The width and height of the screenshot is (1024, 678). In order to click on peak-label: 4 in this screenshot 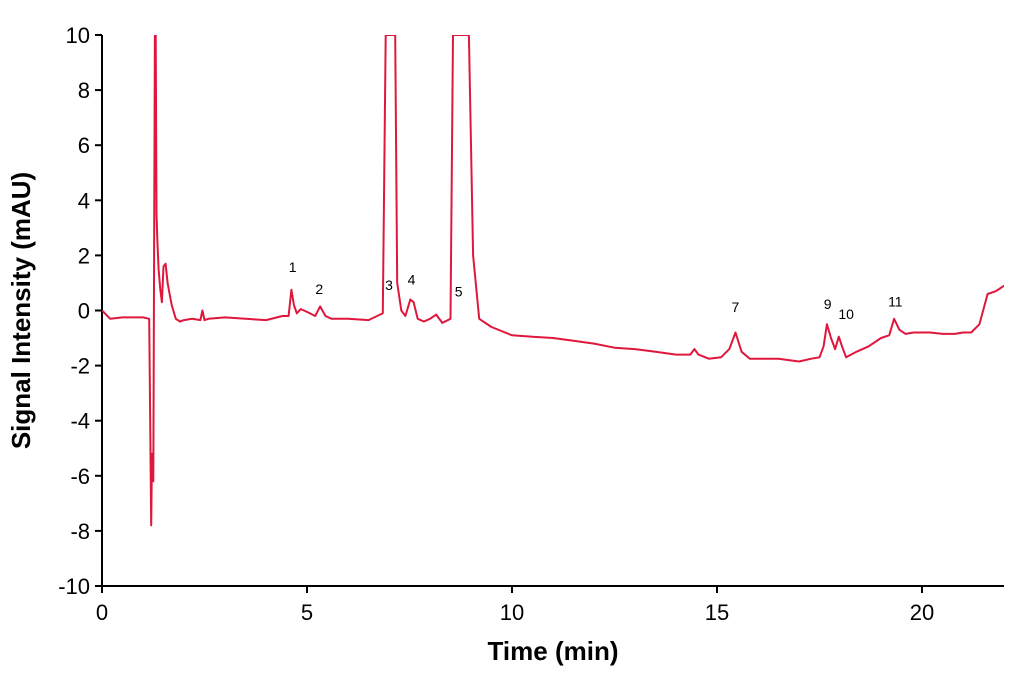, I will do `click(412, 279)`.